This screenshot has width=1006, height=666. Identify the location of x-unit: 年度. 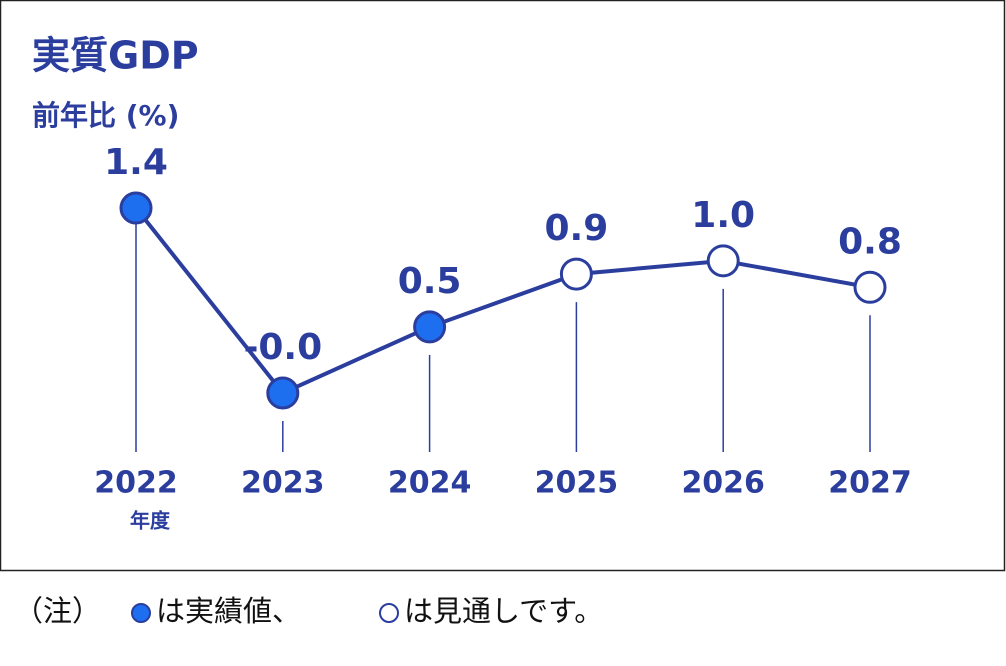
(150, 521).